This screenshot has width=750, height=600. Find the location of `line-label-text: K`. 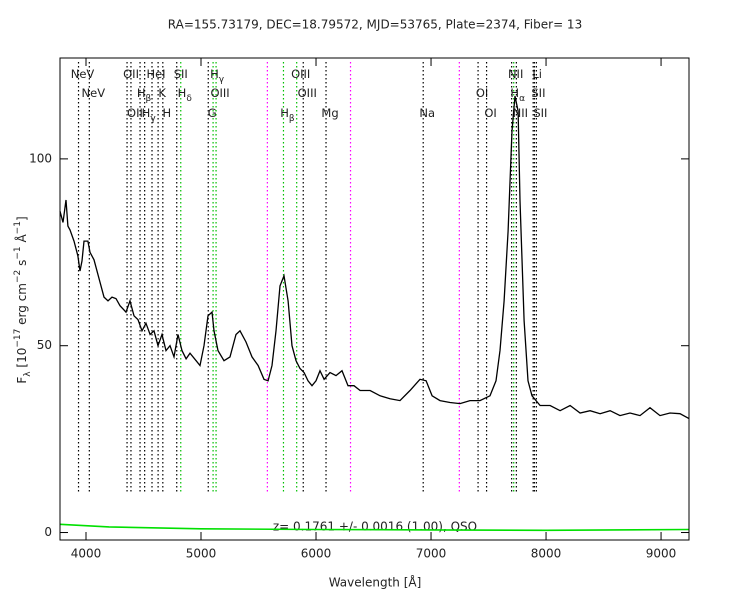

line-label-text: K is located at coordinates (162, 93).